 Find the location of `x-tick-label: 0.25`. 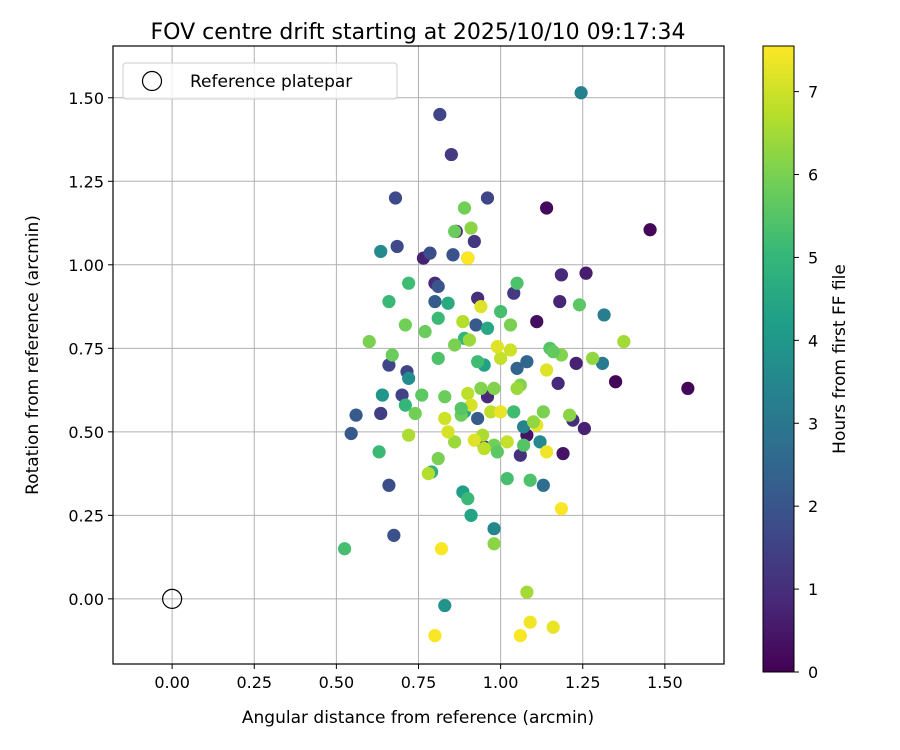

x-tick-label: 0.25 is located at coordinates (254, 682).